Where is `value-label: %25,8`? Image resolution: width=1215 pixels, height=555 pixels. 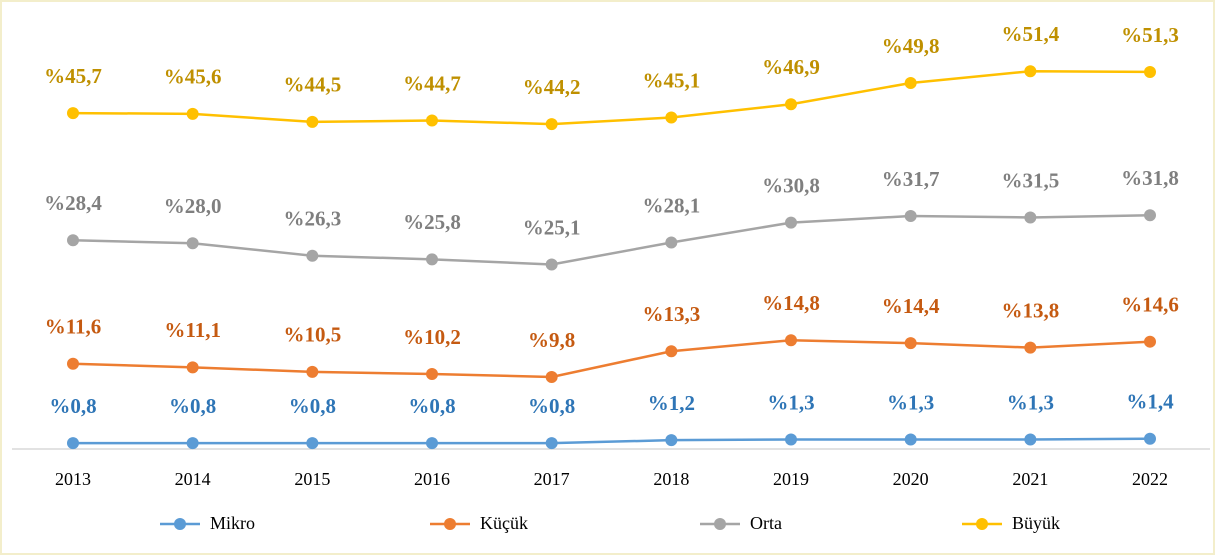
value-label: %25,8 is located at coordinates (432, 222).